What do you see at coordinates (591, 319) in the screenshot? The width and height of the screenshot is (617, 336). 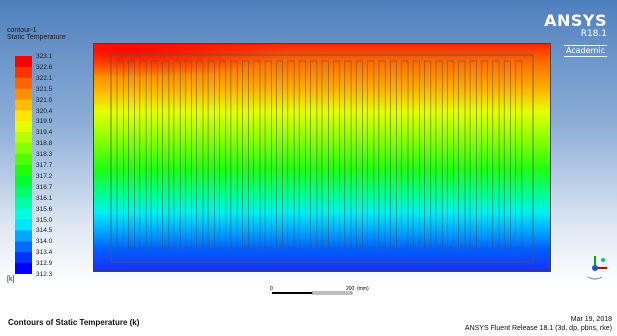 I see `plot-date: Mar 19, 2018` at bounding box center [591, 319].